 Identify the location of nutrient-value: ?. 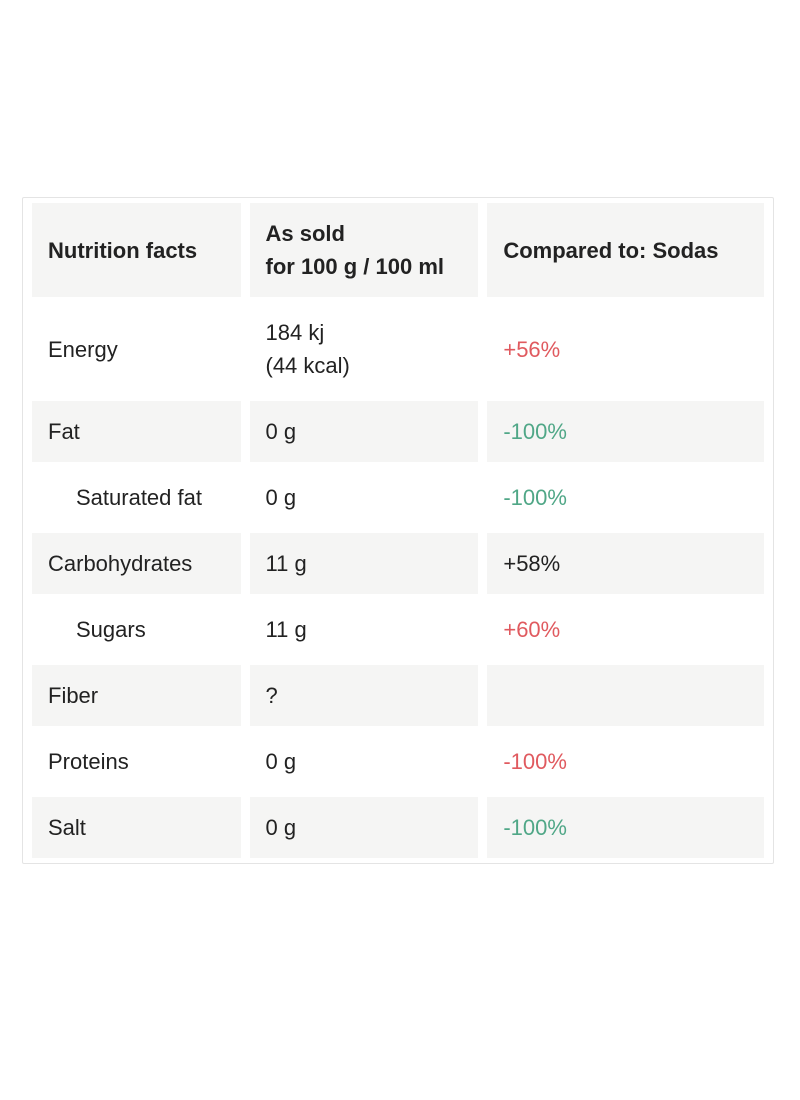
(364, 695).